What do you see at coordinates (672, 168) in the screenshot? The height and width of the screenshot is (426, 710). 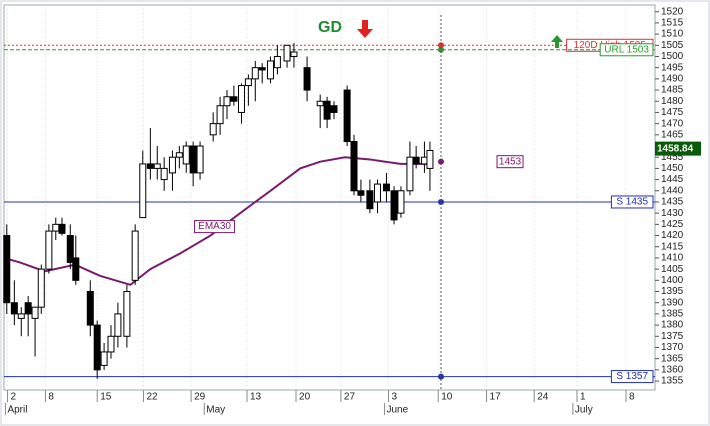 I see `y-tick-label: 1450` at bounding box center [672, 168].